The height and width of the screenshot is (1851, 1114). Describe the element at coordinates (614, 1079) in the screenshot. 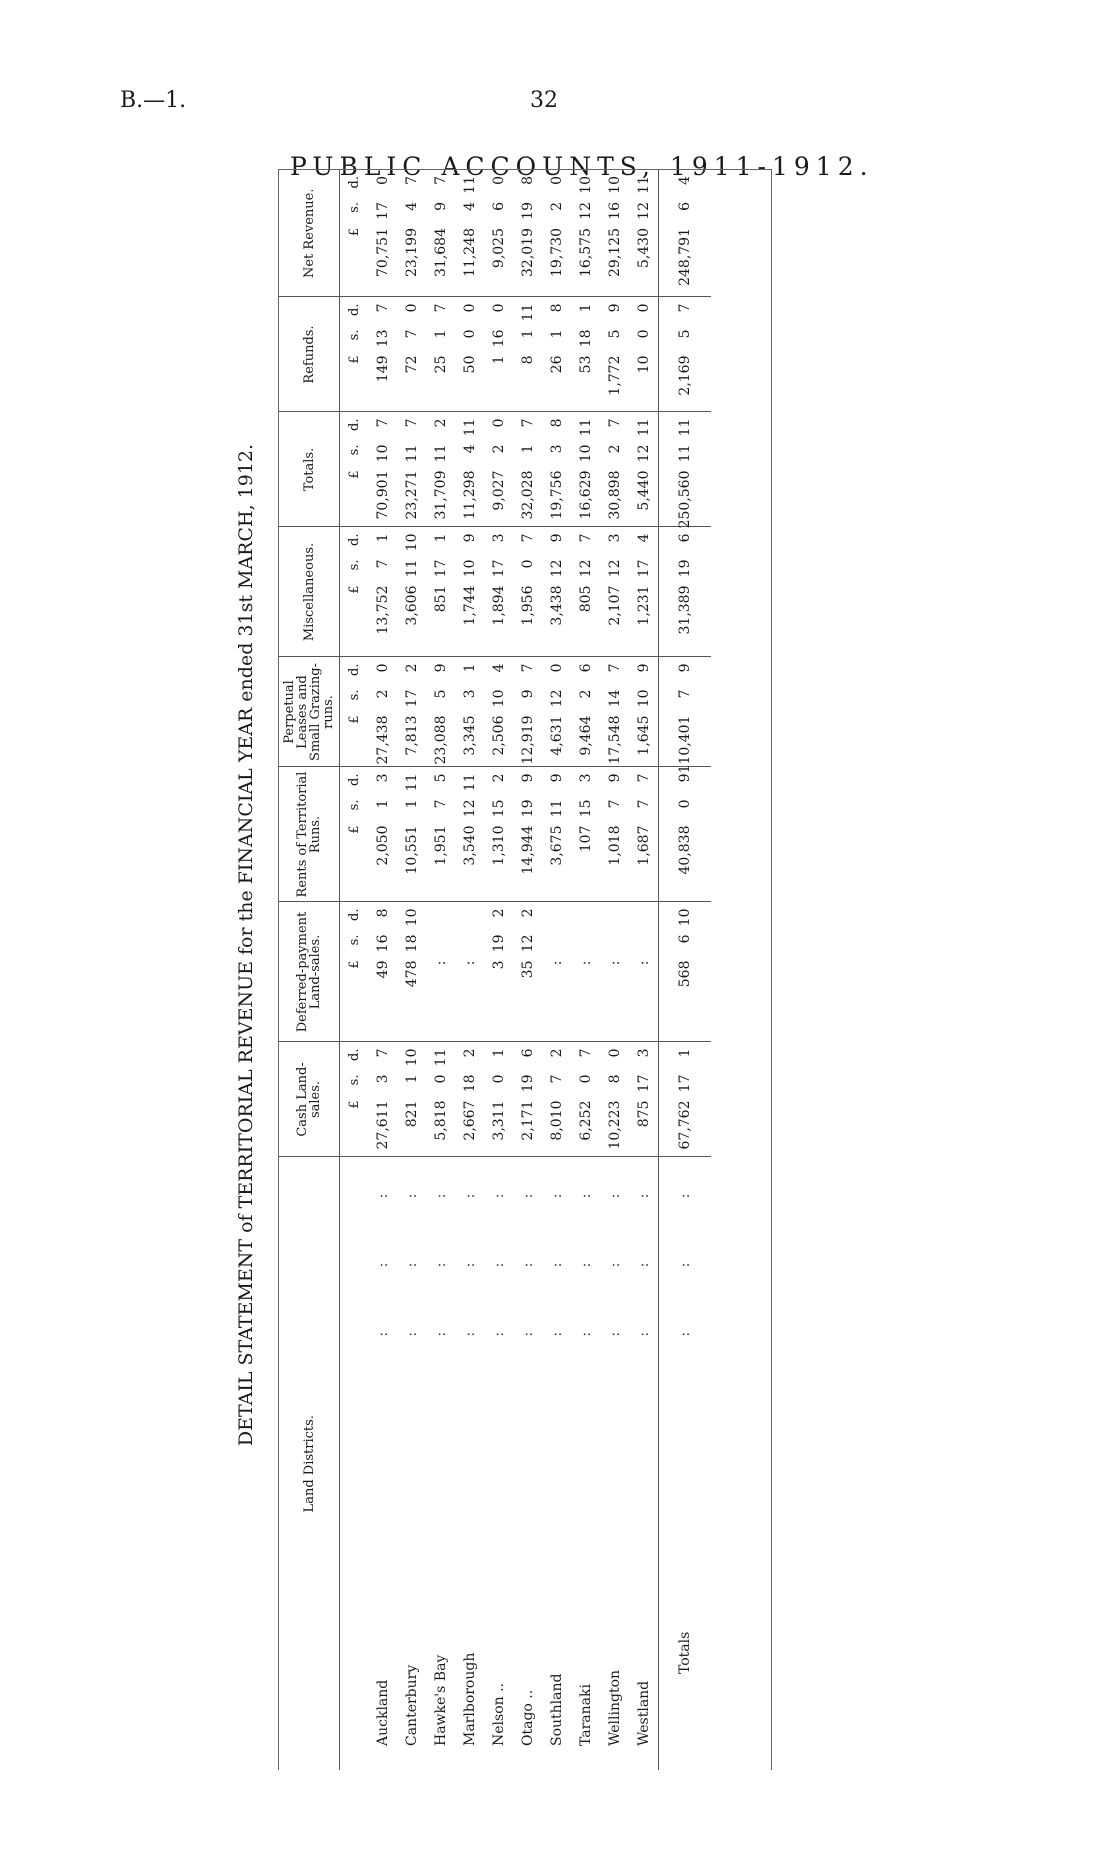

I see `shillings: 8` at that location.